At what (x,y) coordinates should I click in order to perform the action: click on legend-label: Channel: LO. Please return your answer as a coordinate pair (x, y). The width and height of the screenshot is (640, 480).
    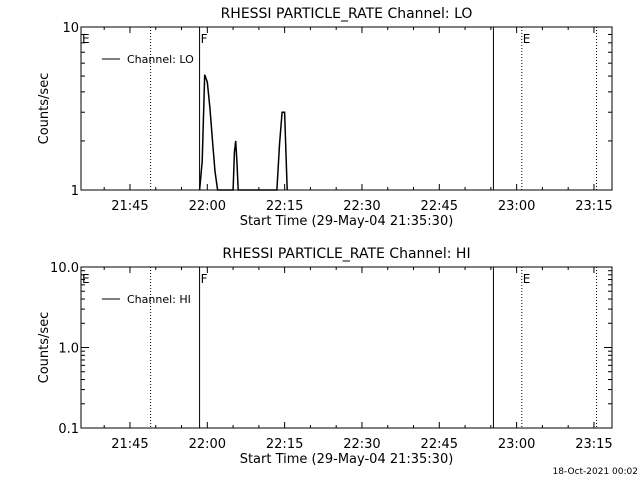
    Looking at the image, I should click on (160, 59).